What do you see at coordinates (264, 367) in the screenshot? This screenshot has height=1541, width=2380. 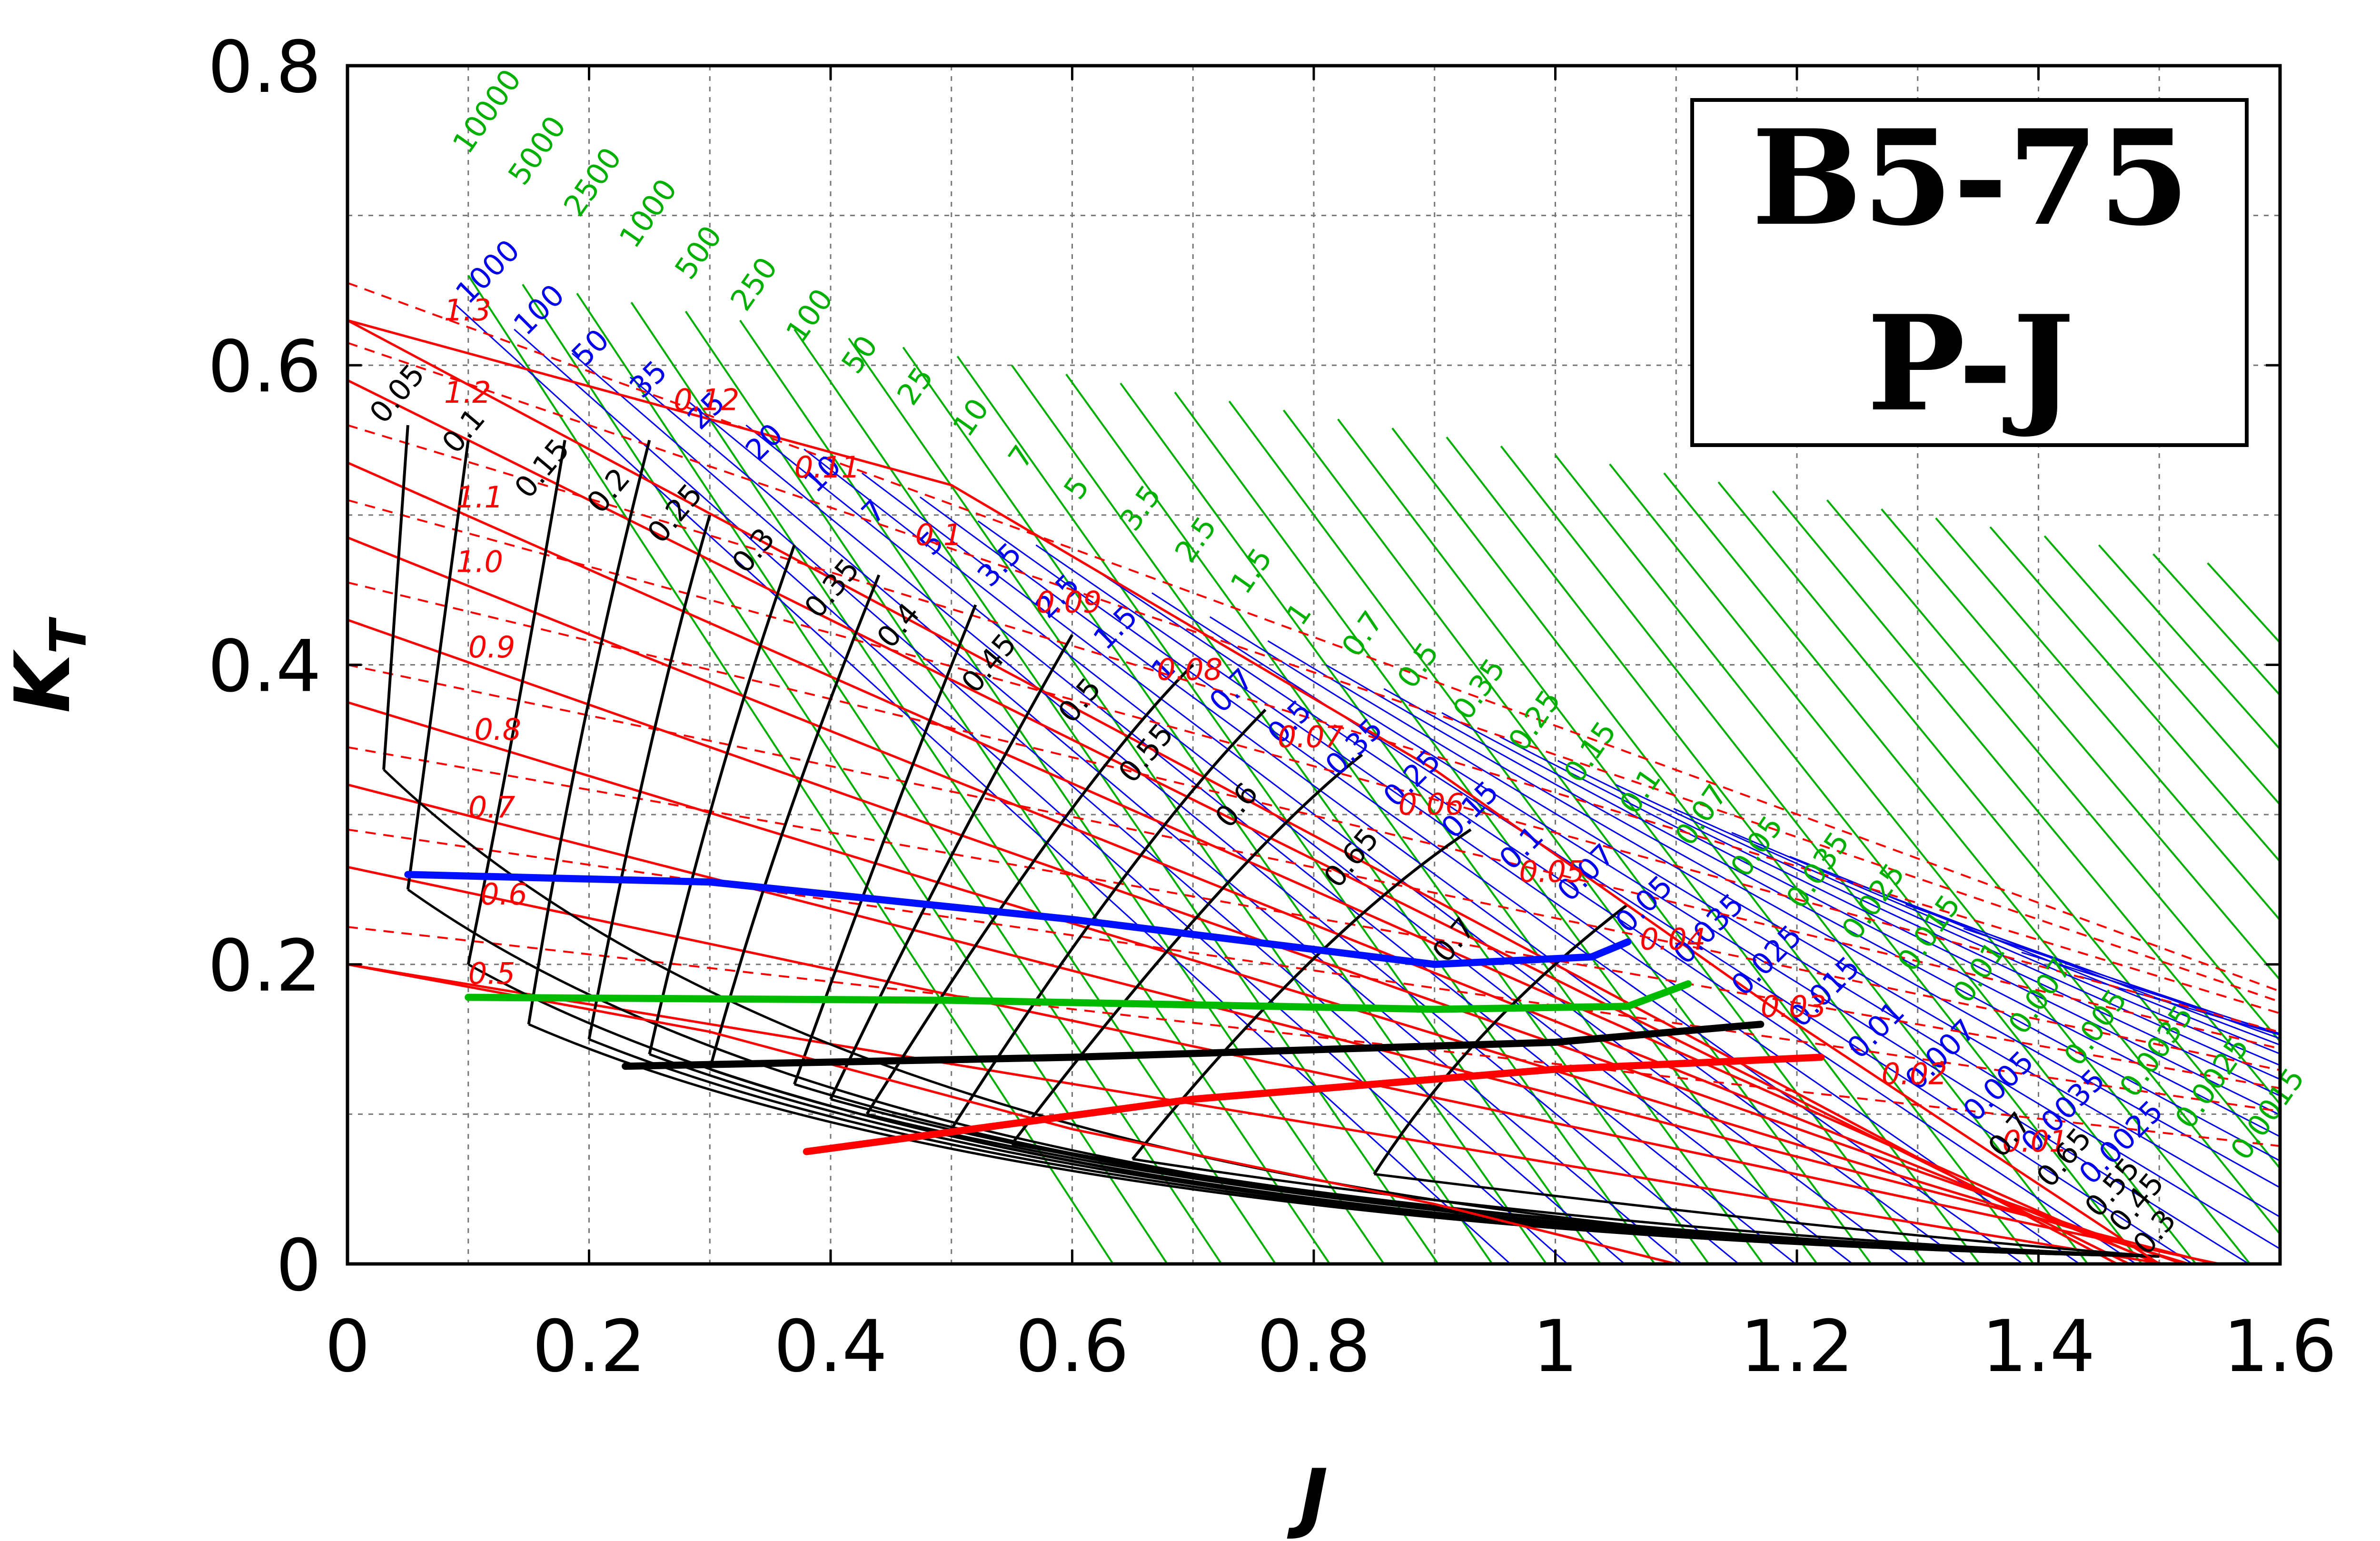 I see `y-tick-label: 0.6` at bounding box center [264, 367].